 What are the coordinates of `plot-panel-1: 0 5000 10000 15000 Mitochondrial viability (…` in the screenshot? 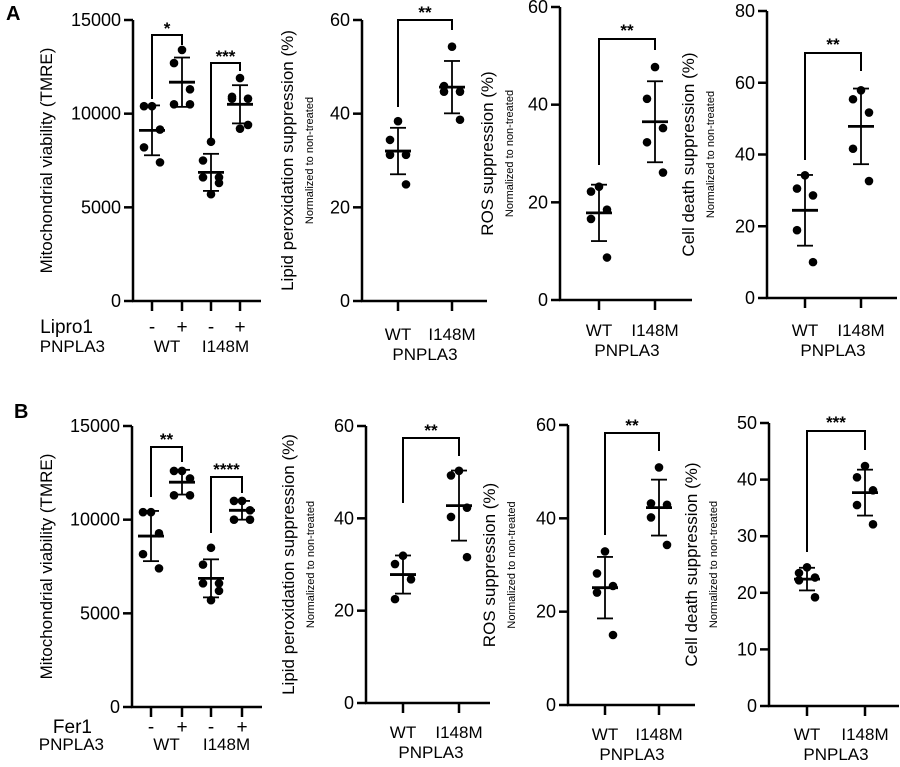 It's located at (149, 183).